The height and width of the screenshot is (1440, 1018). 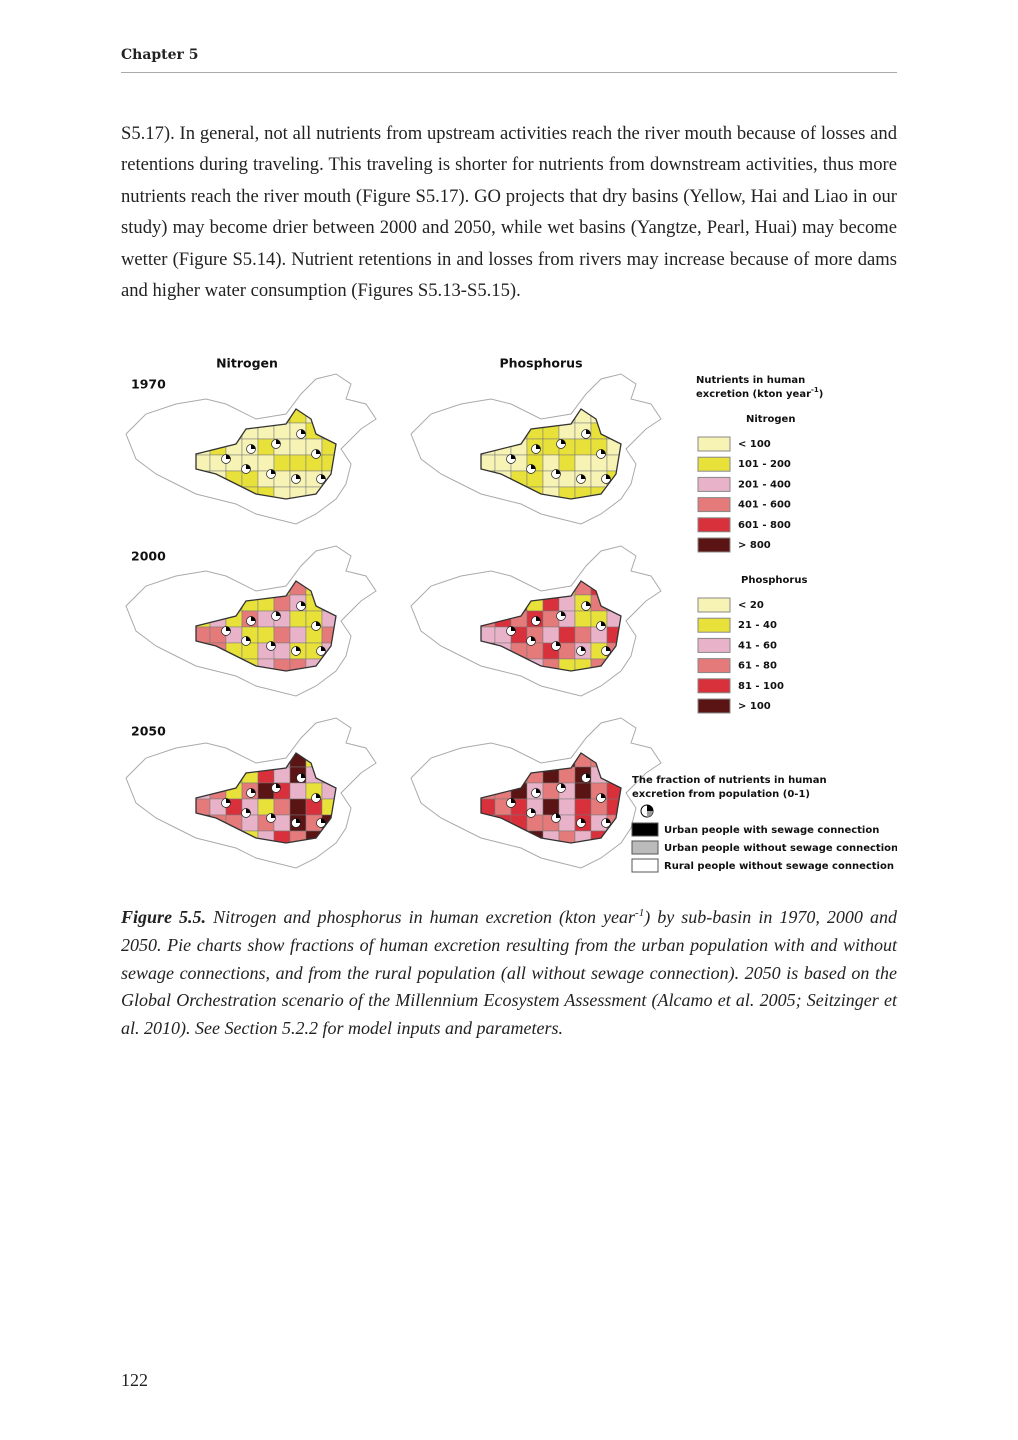 I want to click on caption-label: Figure 5.5., so click(x=164, y=917).